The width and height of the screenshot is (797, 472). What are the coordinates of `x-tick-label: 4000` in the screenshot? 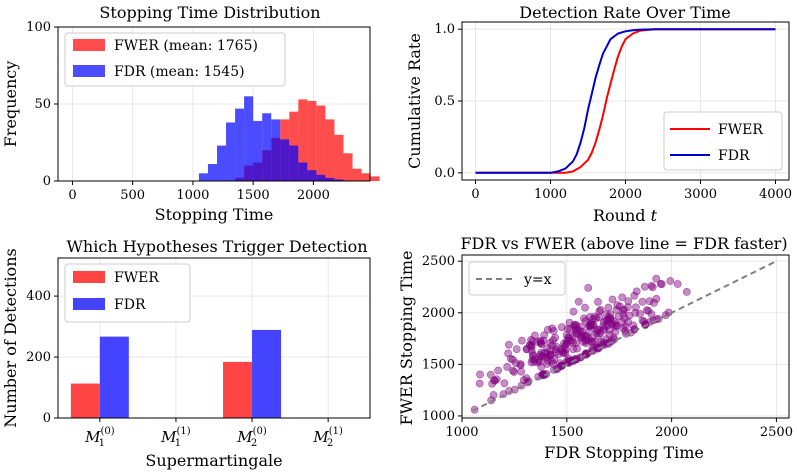 It's located at (775, 194).